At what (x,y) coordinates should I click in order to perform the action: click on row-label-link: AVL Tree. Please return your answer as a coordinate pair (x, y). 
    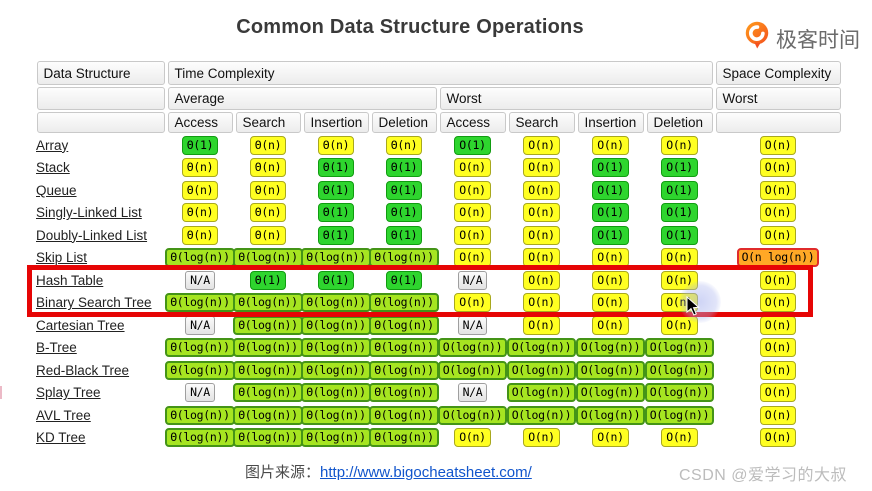
    Looking at the image, I should click on (63, 415).